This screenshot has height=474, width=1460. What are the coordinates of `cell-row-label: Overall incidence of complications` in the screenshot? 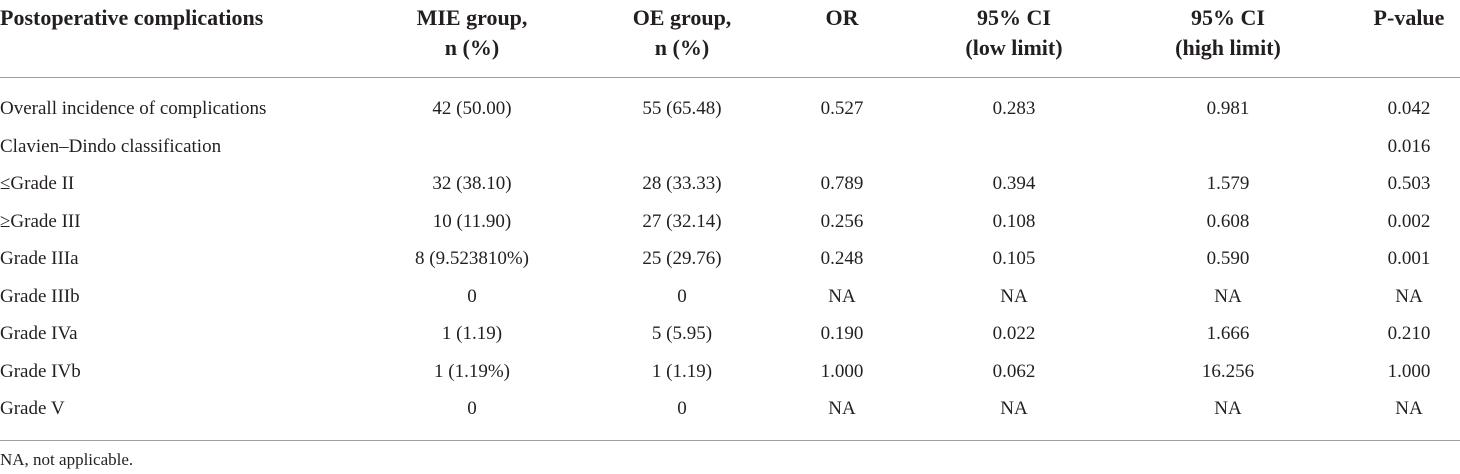 It's located at (133, 108).